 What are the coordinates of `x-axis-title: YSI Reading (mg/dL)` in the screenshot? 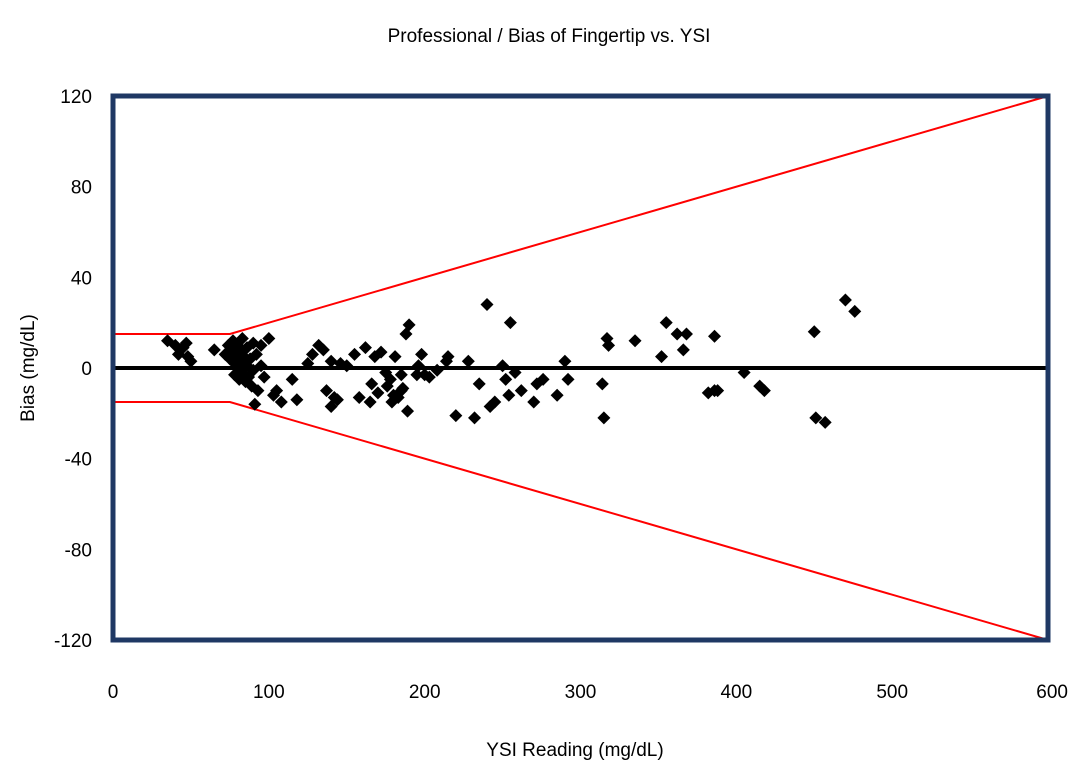 It's located at (574, 750).